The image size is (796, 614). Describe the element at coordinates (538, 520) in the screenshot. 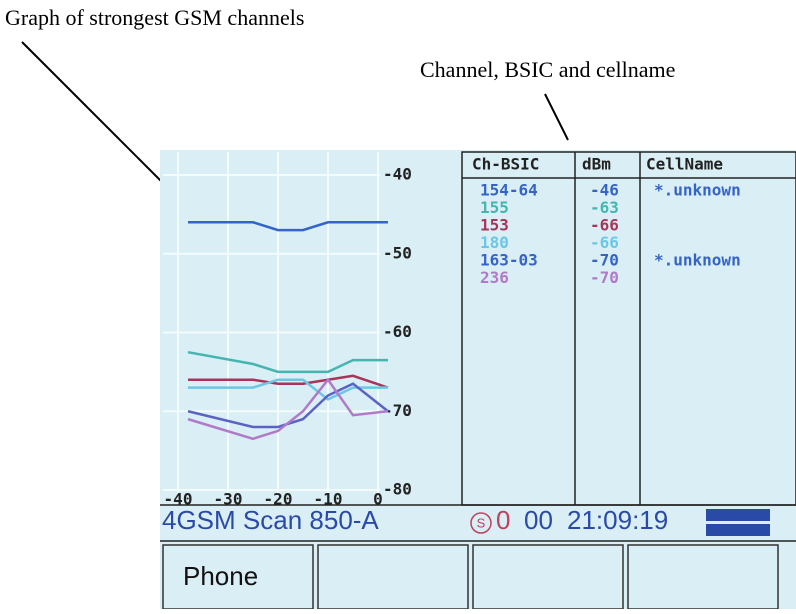

I see `status-counter: 00` at that location.